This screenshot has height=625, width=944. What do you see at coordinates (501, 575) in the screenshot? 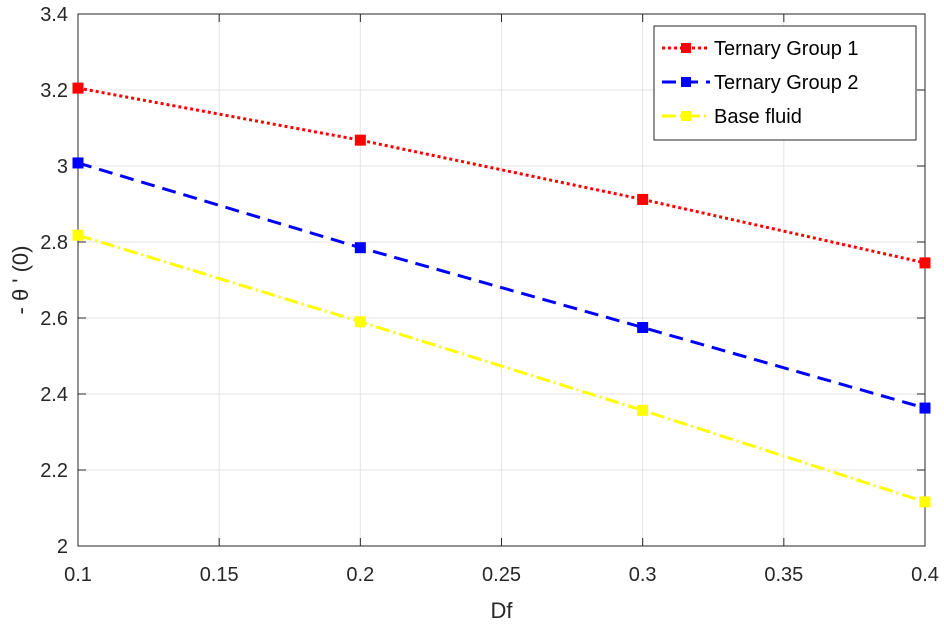
I see `x-tick-label: 0.25` at bounding box center [501, 575].